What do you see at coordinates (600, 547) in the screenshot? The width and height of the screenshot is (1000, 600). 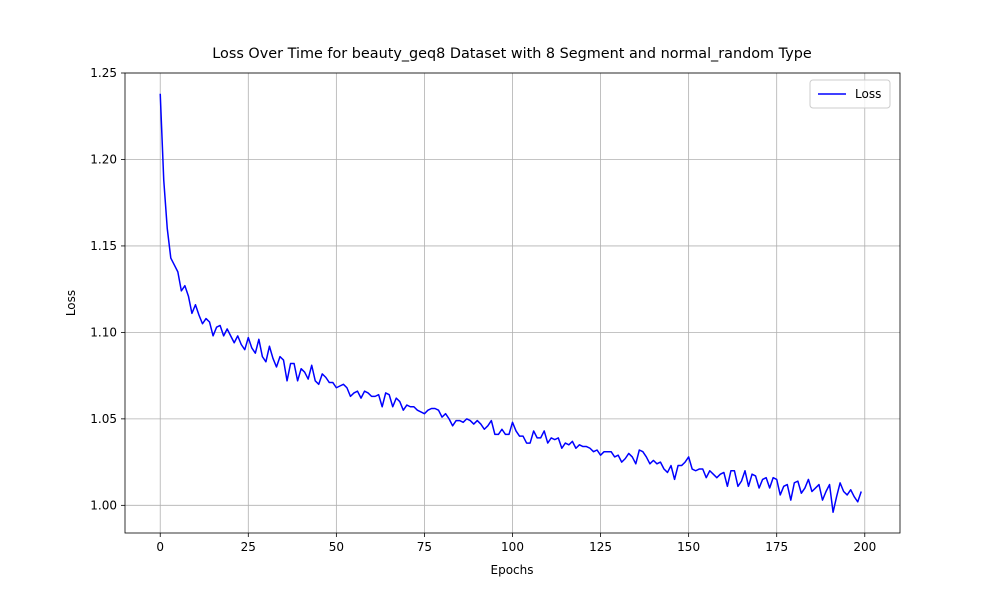 I see `x-tick-label: 125` at bounding box center [600, 547].